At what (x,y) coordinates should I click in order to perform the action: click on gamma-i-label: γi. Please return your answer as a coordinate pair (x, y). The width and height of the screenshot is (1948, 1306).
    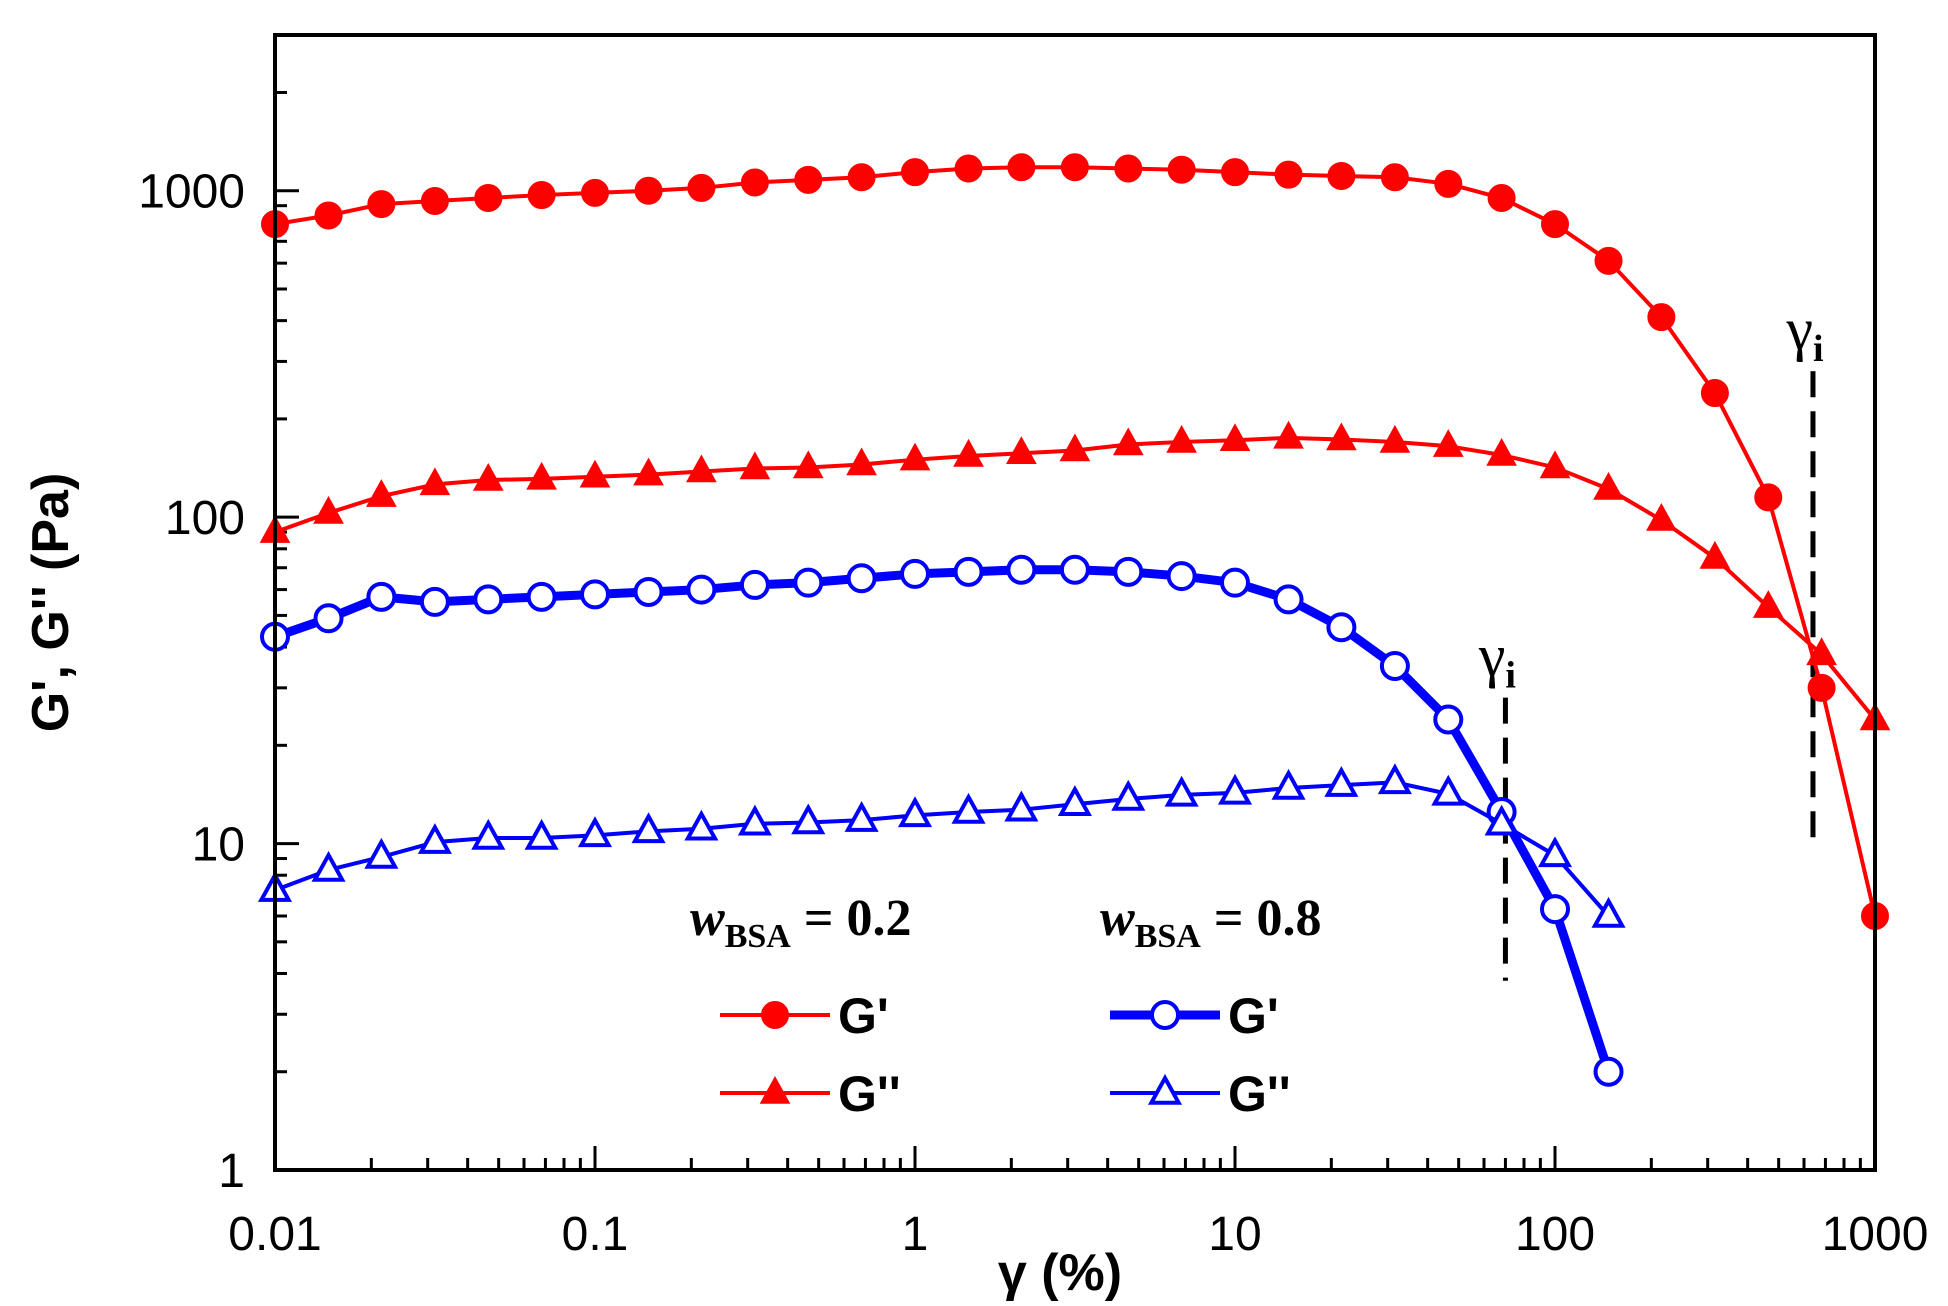
    Looking at the image, I should click on (1497, 660).